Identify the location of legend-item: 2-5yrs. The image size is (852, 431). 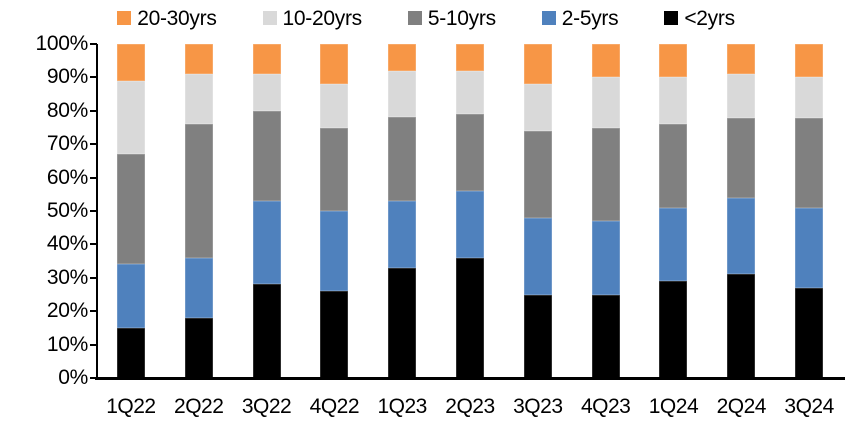
(580, 18).